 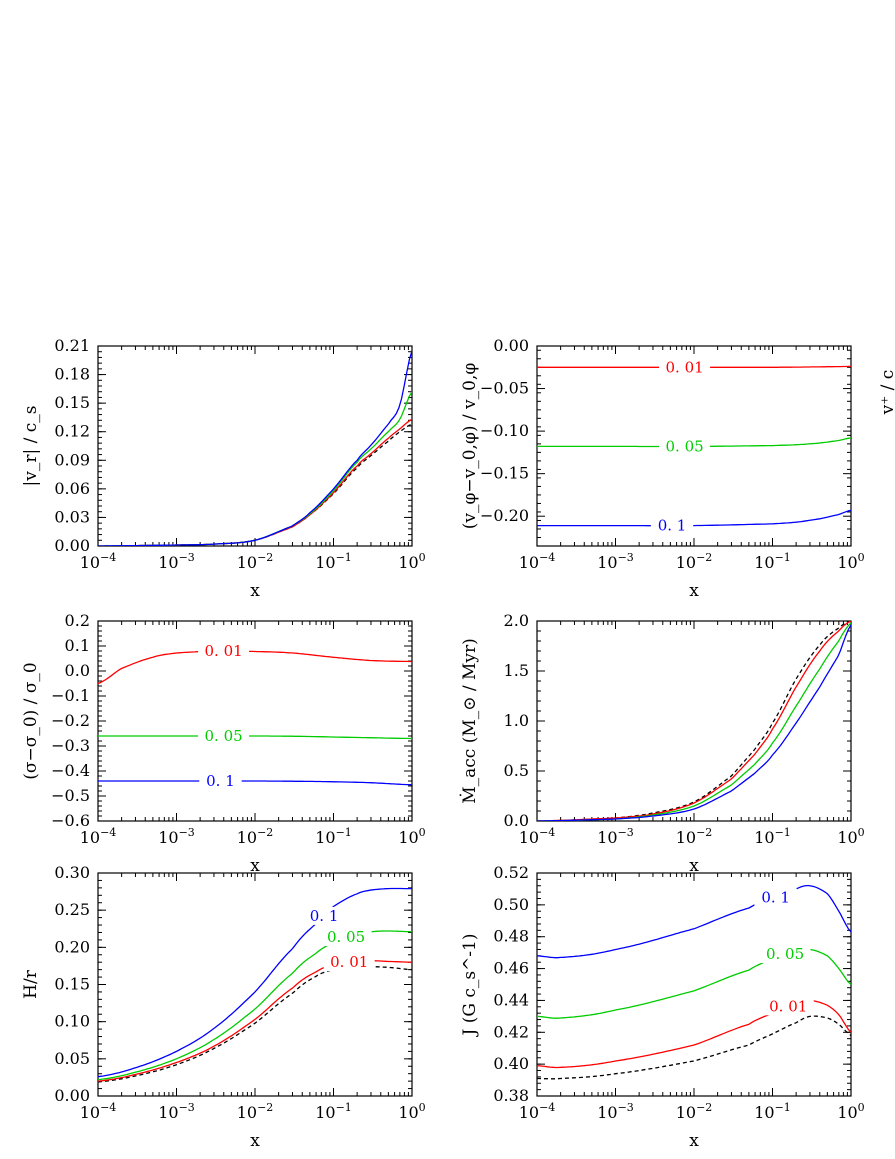 I want to click on y-tick-label: 0.20, so click(x=72, y=946).